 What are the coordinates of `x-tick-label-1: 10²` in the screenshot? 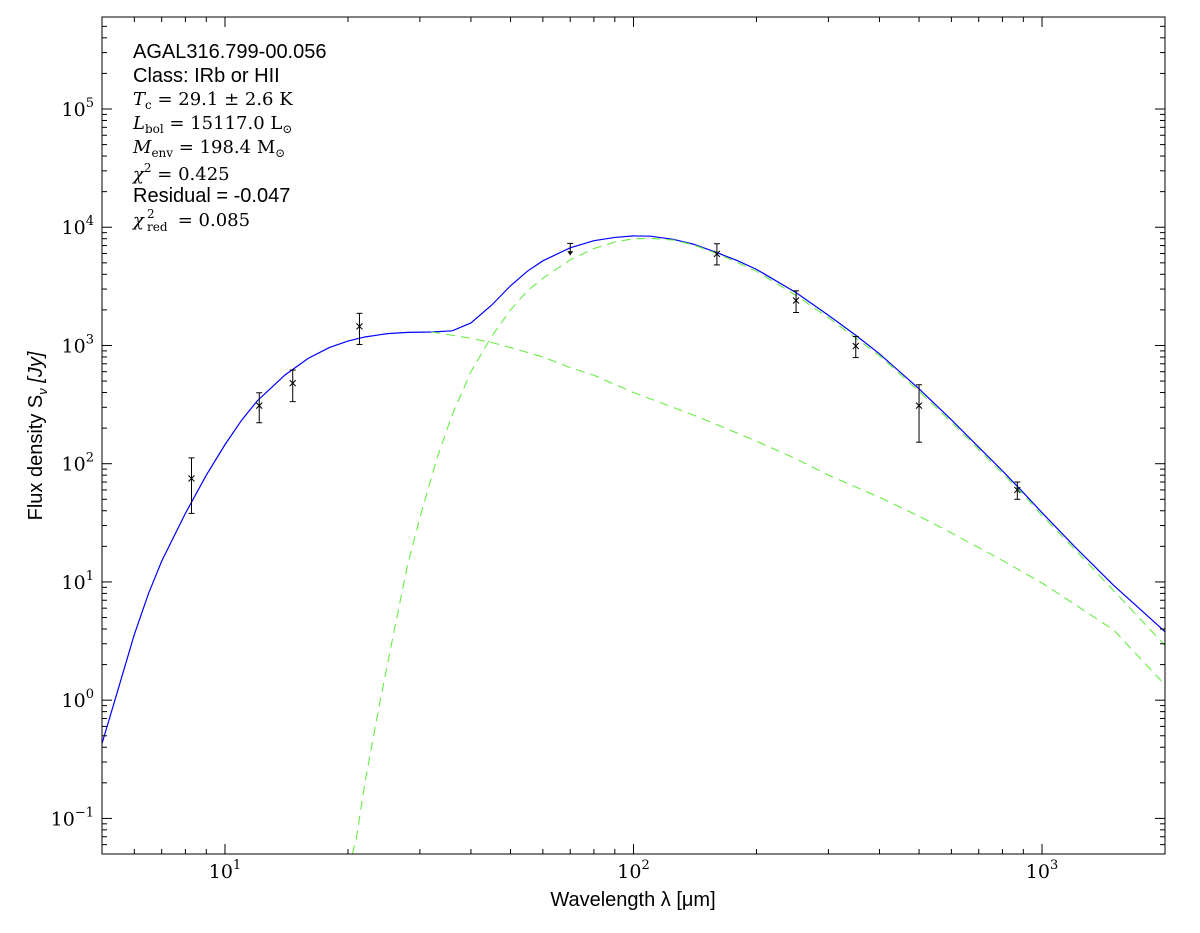 It's located at (633, 870).